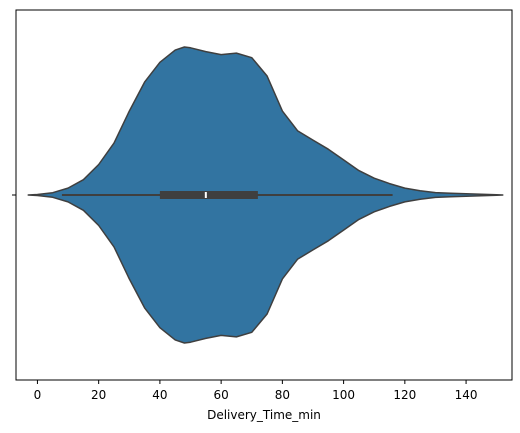 The height and width of the screenshot is (433, 520). Describe the element at coordinates (282, 395) in the screenshot. I see `x-tick-label: 80` at that location.